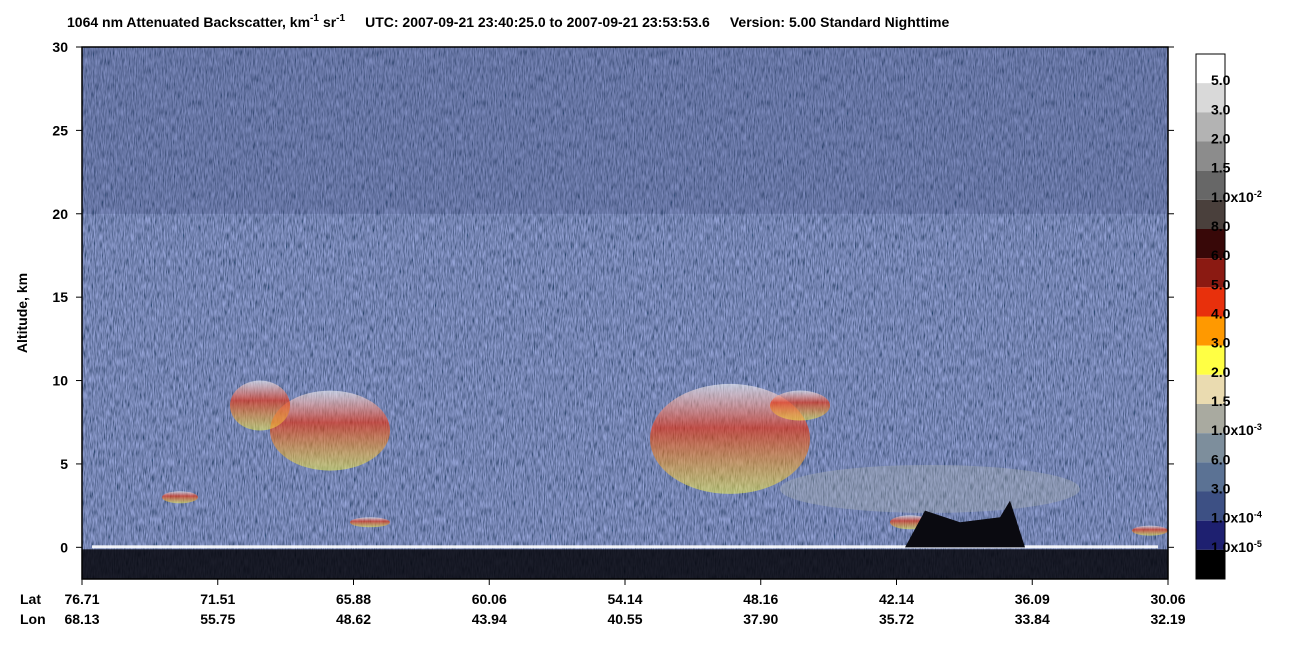 The width and height of the screenshot is (1300, 672). Describe the element at coordinates (896, 619) in the screenshot. I see `x-tick-label: 35.72` at that location.